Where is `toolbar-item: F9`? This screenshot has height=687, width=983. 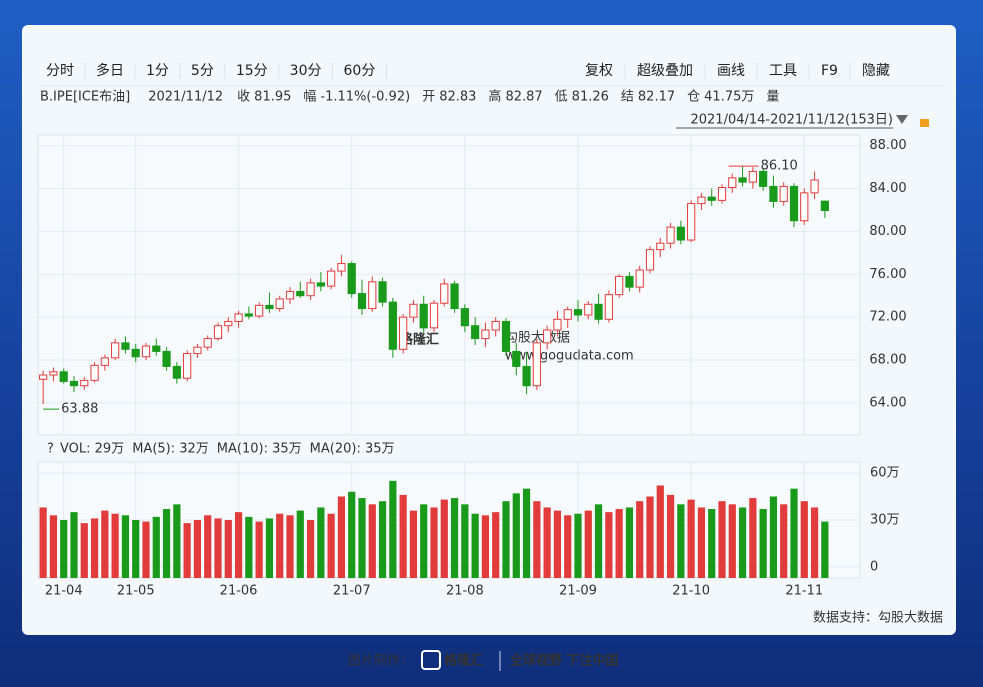 toolbar-item: F9 is located at coordinates (829, 71).